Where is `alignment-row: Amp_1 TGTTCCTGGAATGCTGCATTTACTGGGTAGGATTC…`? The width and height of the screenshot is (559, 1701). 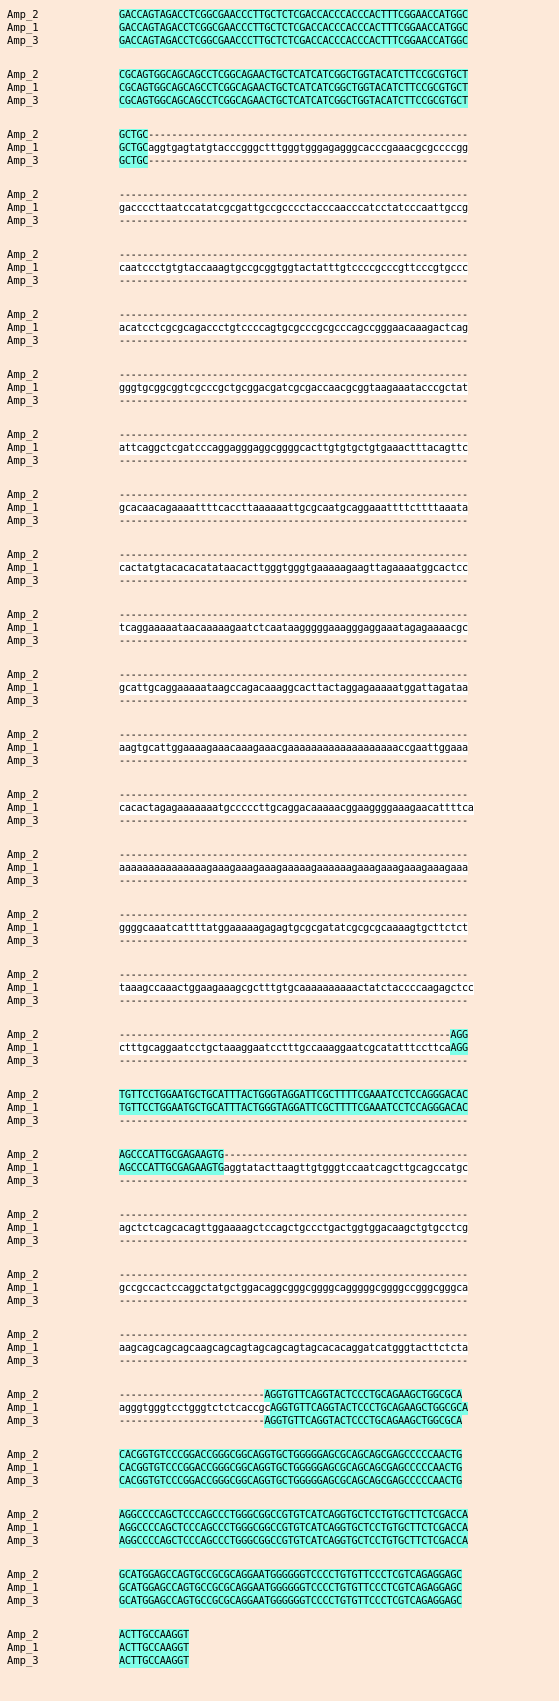
alignment-row: Amp_1 TGTTCCTGGAATGCTGCATTTACTGGGTAGGATTC… is located at coordinates (279, 1108).